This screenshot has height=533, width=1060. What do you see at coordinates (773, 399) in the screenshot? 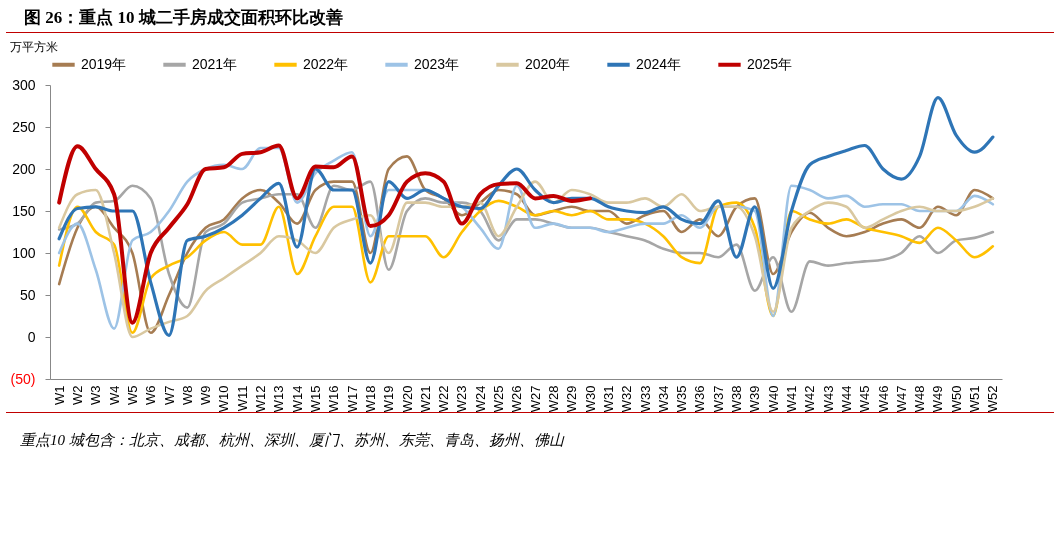
I see `x-tick-label: W40` at bounding box center [773, 399].